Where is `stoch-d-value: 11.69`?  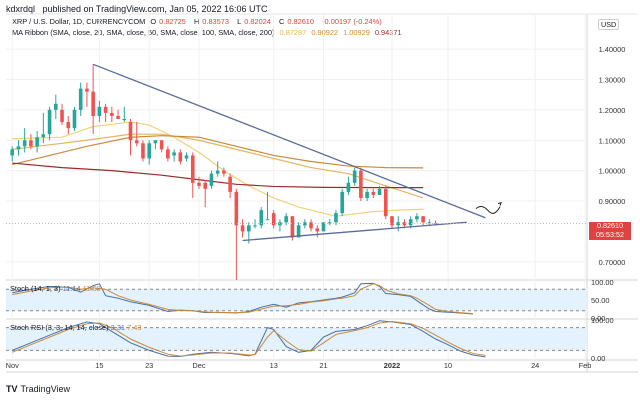 stoch-d-value: 11.69 is located at coordinates (91, 288).